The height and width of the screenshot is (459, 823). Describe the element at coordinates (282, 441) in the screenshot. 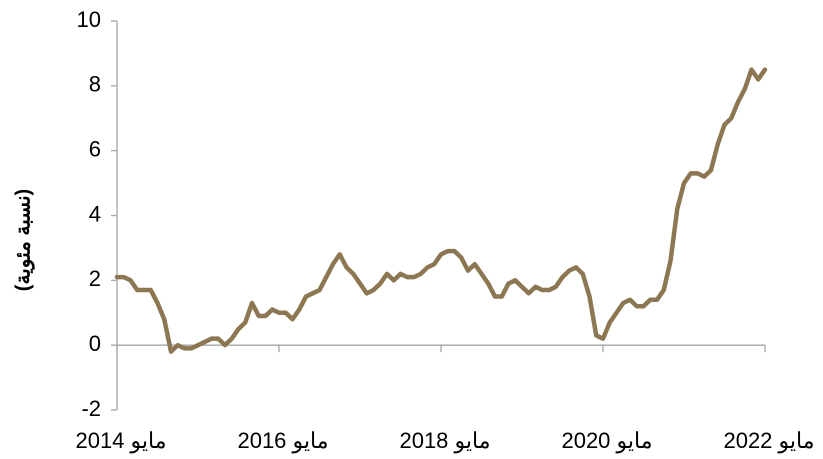

I see `x-tick-label: مايو 2016` at that location.